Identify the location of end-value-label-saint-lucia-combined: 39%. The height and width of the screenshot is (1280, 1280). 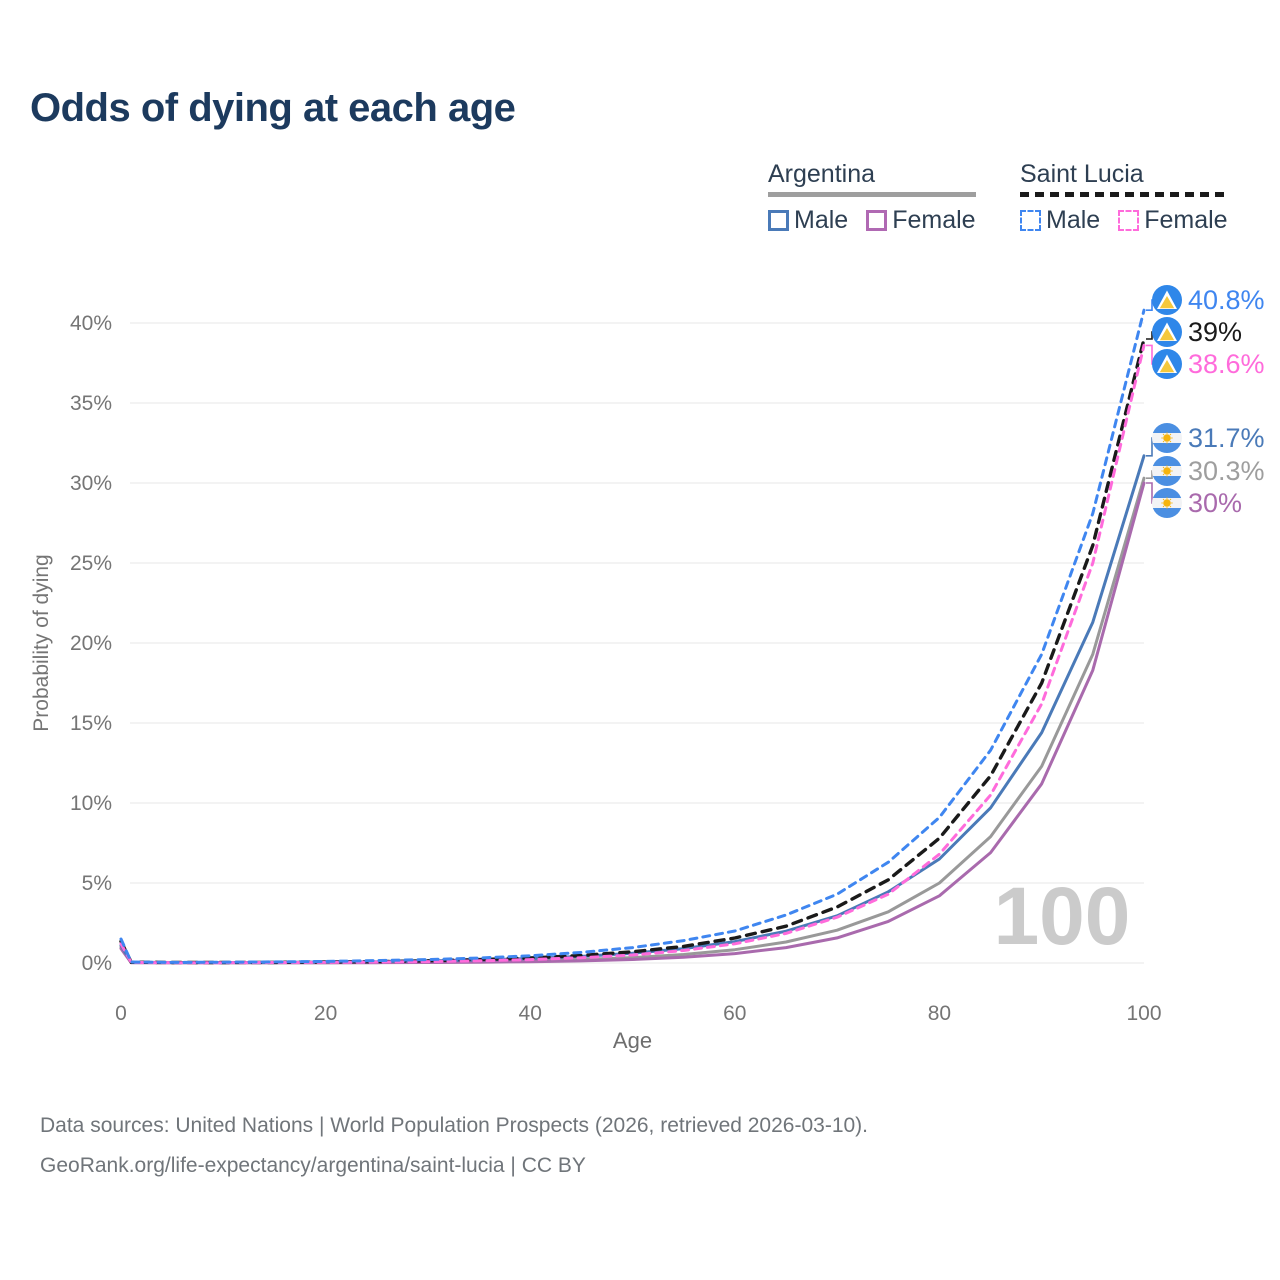
(1215, 332).